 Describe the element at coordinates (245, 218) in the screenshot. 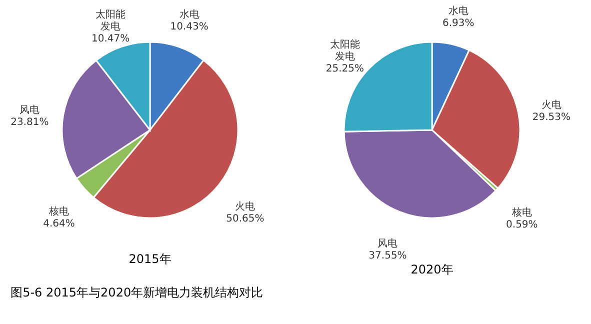

I see `data-label: 50.65%` at that location.